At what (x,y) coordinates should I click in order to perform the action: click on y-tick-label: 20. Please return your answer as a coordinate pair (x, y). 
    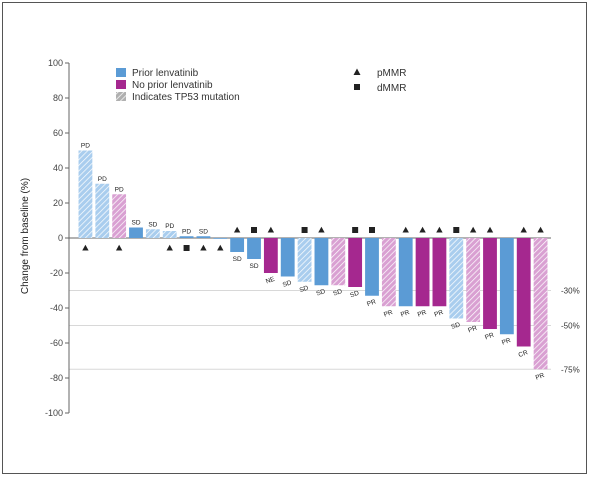
    Looking at the image, I should click on (58, 203).